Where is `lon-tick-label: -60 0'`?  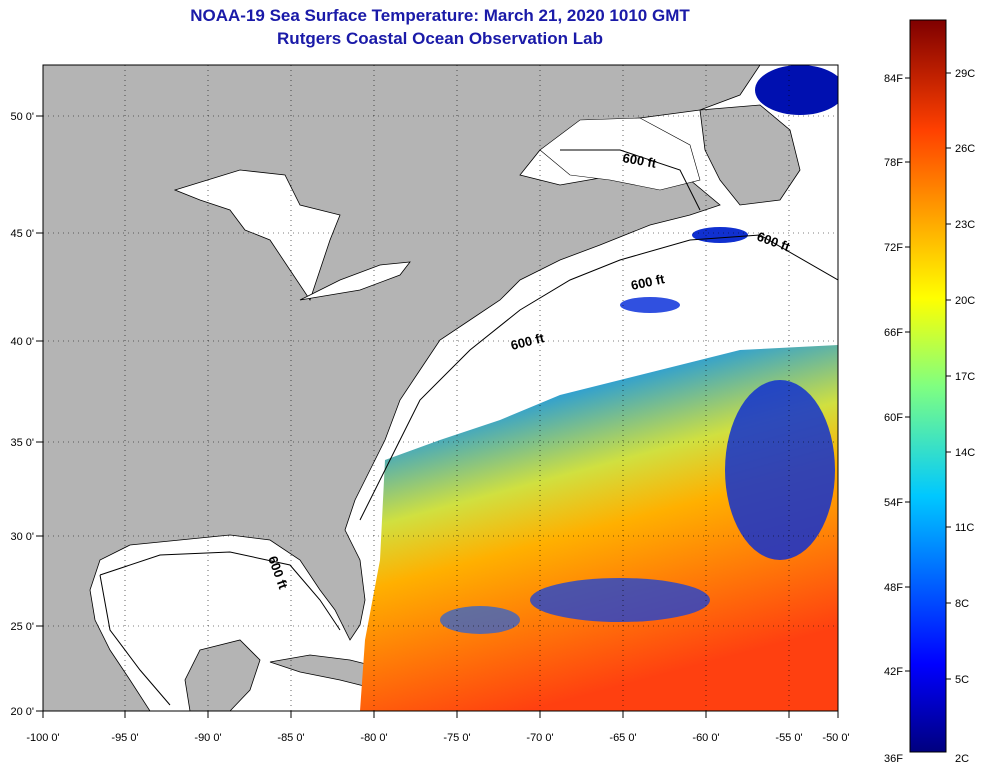
lon-tick-label: -60 0' is located at coordinates (705, 738).